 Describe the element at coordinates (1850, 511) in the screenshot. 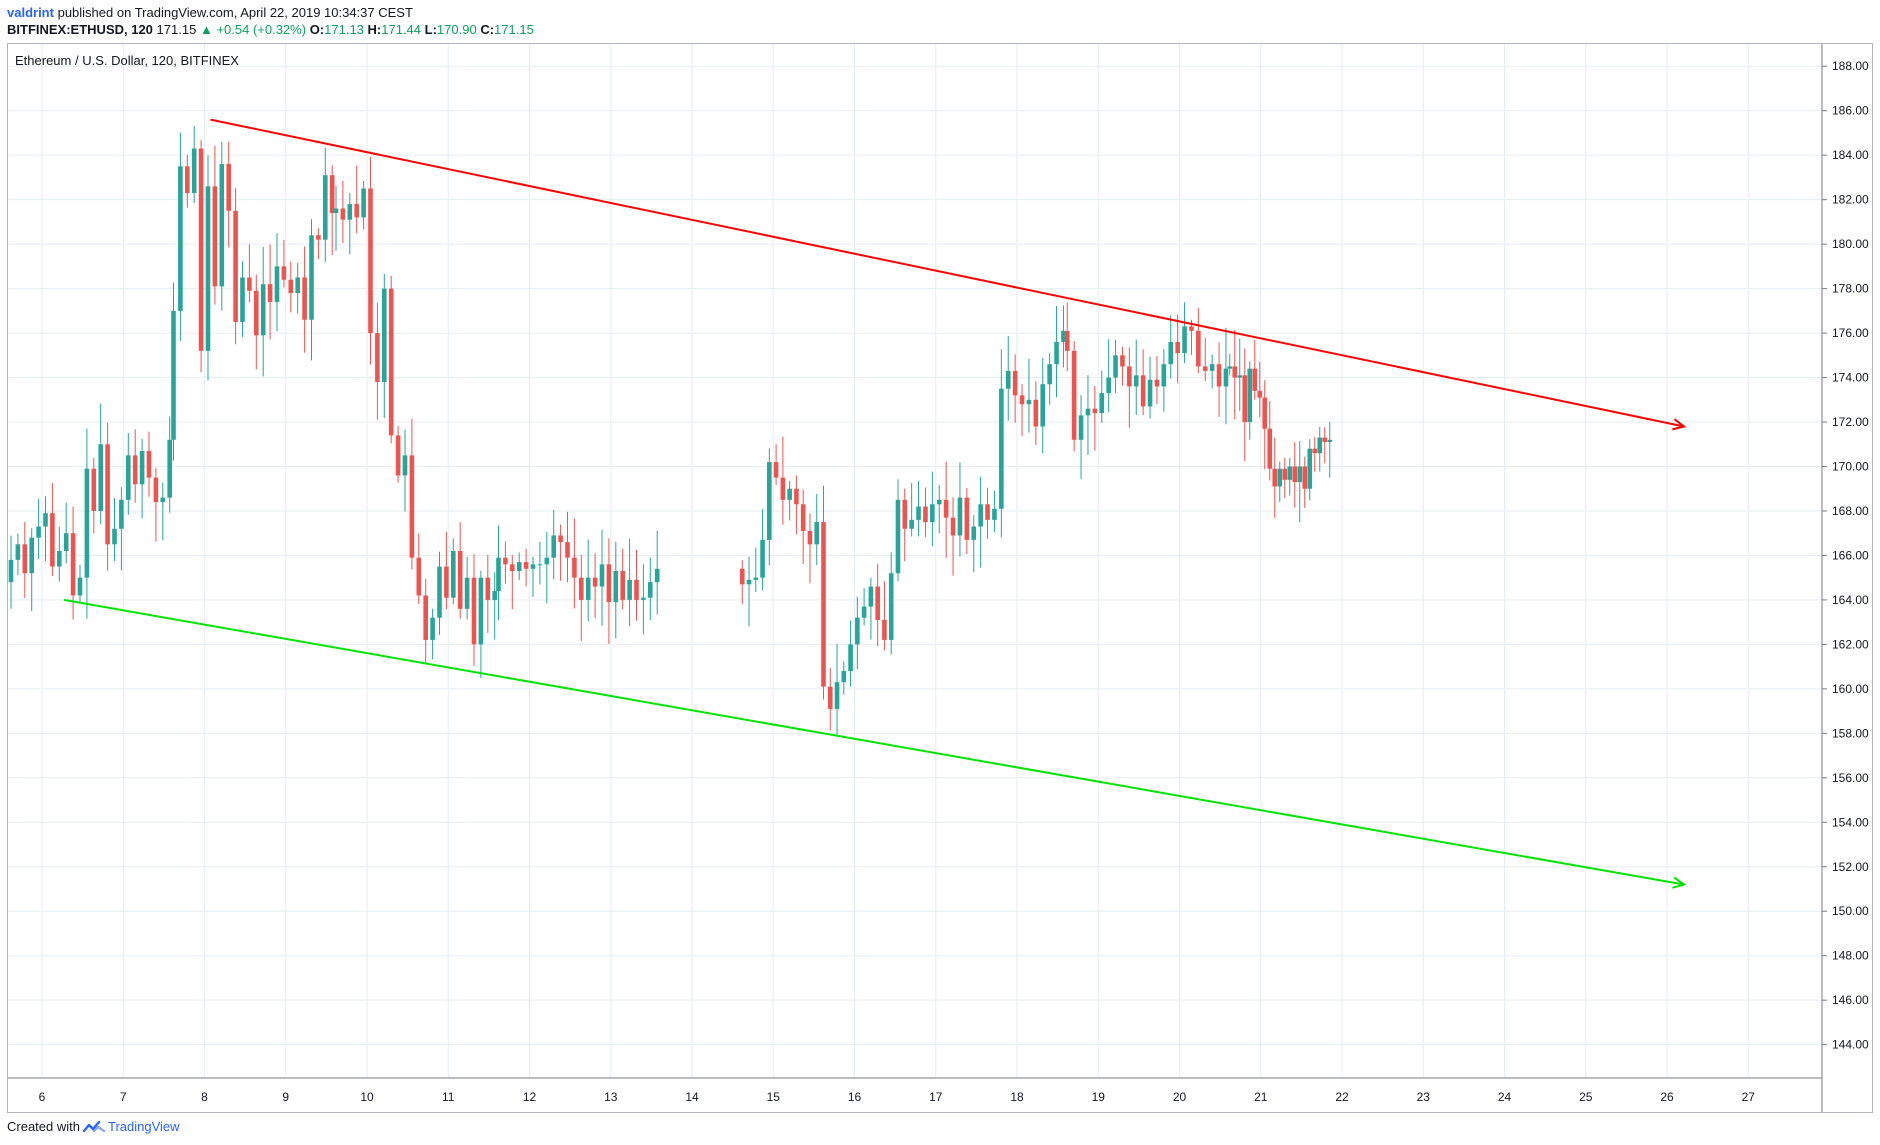

I see `y-tick-label: 168.00` at that location.